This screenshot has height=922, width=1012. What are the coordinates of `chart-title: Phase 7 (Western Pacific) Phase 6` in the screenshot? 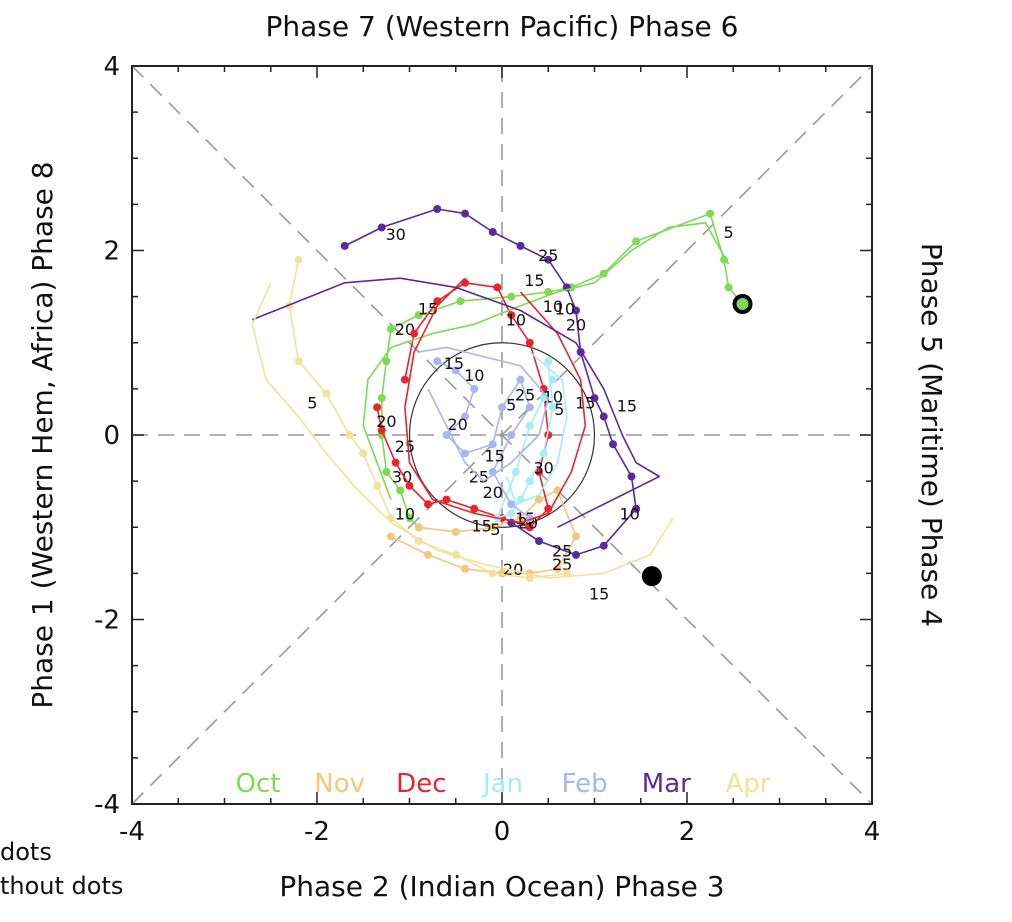 It's located at (501, 26).